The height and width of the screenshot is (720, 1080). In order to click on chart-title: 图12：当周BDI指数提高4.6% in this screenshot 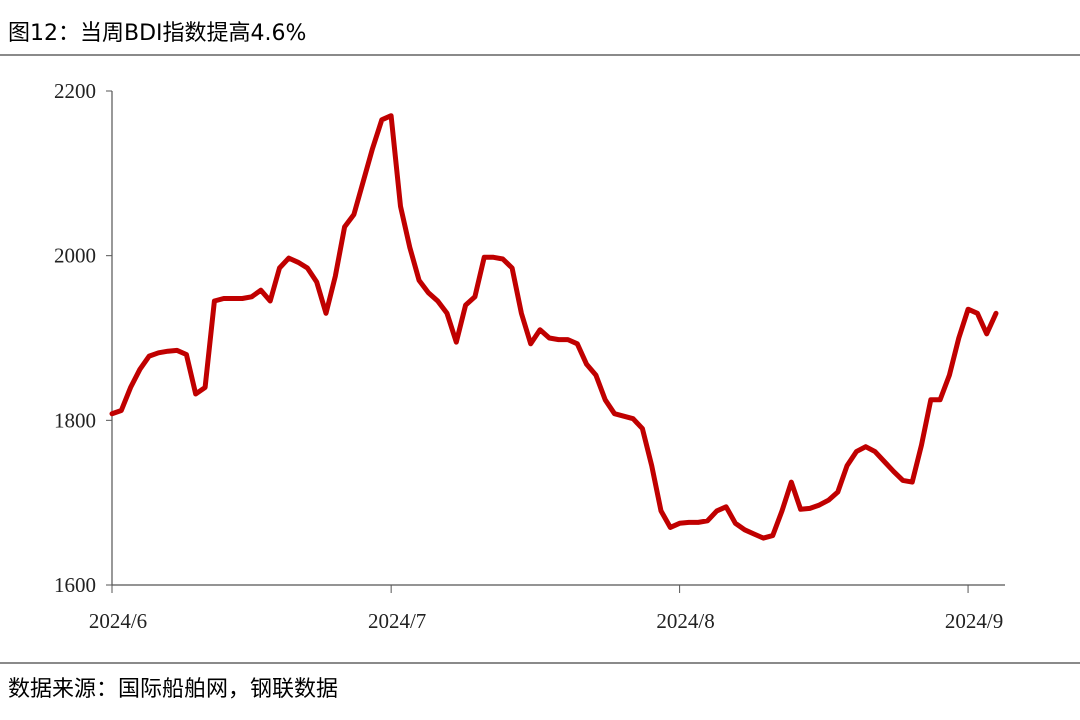, I will do `click(157, 33)`.